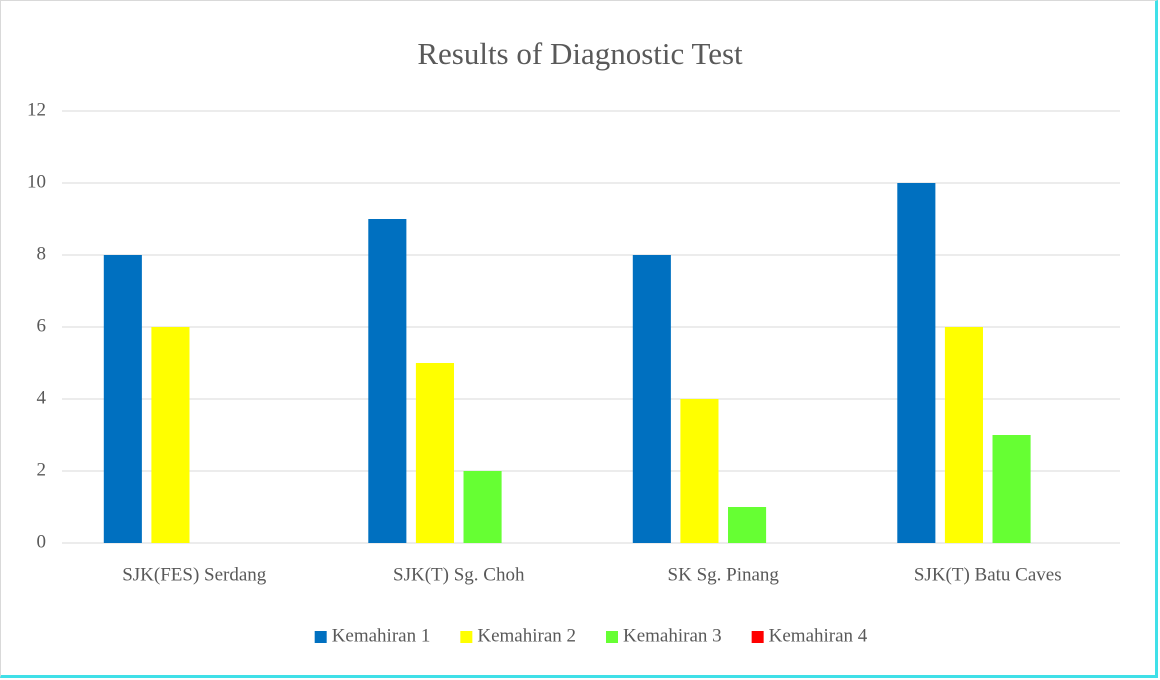 The image size is (1160, 680). Describe the element at coordinates (42, 469) in the screenshot. I see `y-tick-label: 2` at that location.